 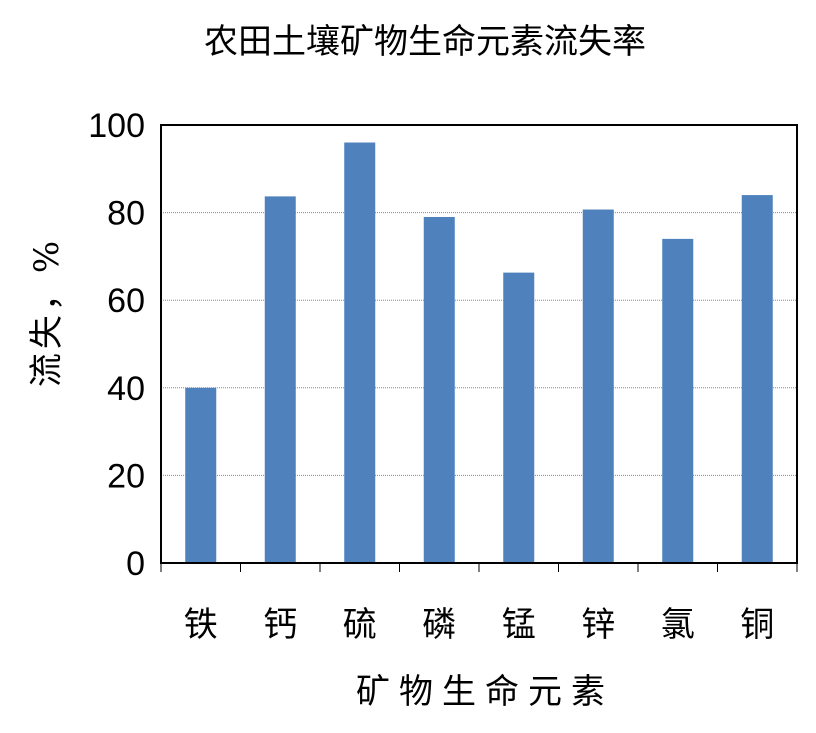 What do you see at coordinates (126, 476) in the screenshot?
I see `y-tick-label: 20` at bounding box center [126, 476].